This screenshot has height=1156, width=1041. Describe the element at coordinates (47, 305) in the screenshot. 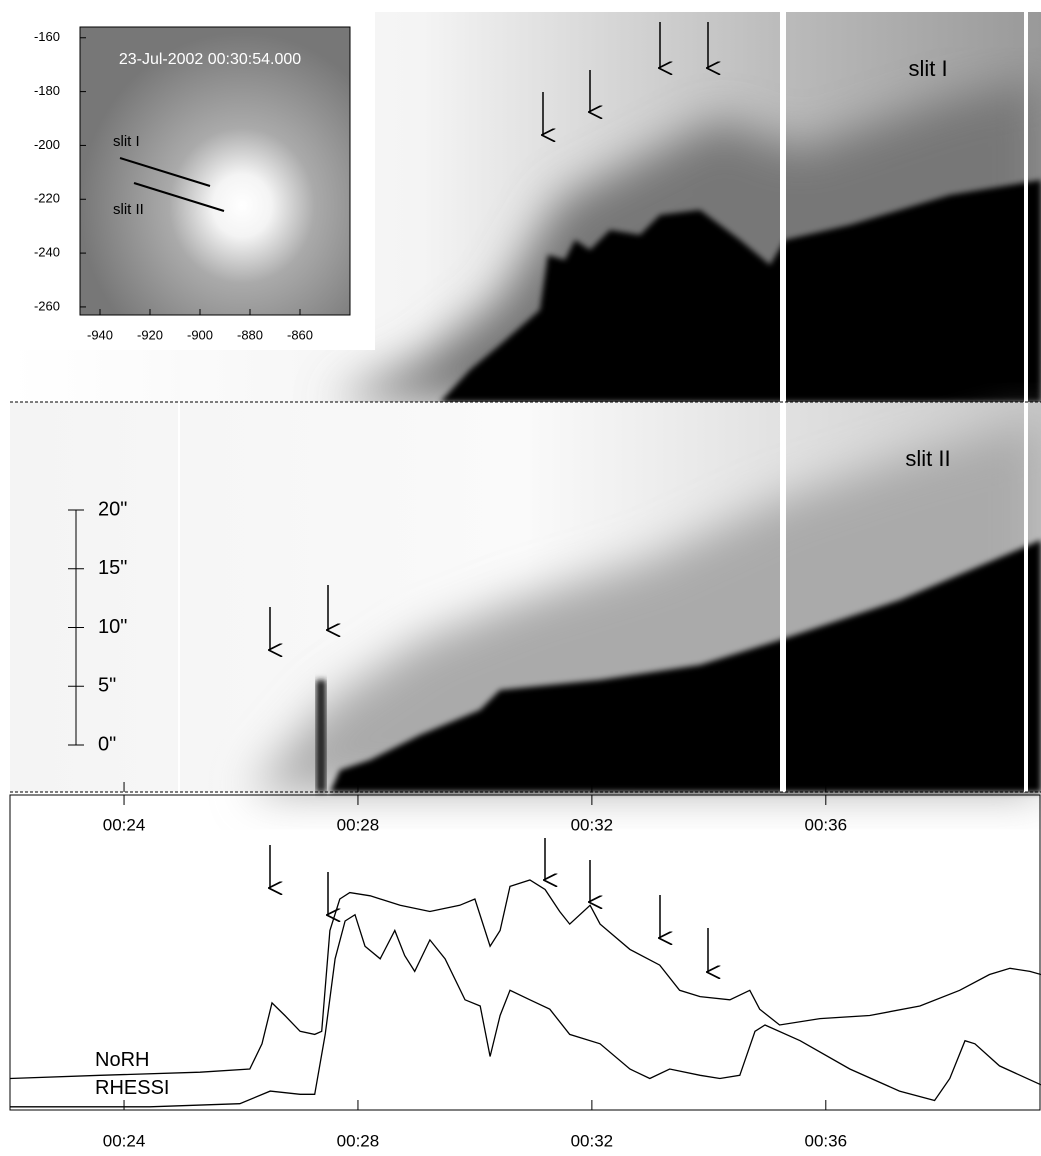

I see `y-tick-label: -260` at that location.